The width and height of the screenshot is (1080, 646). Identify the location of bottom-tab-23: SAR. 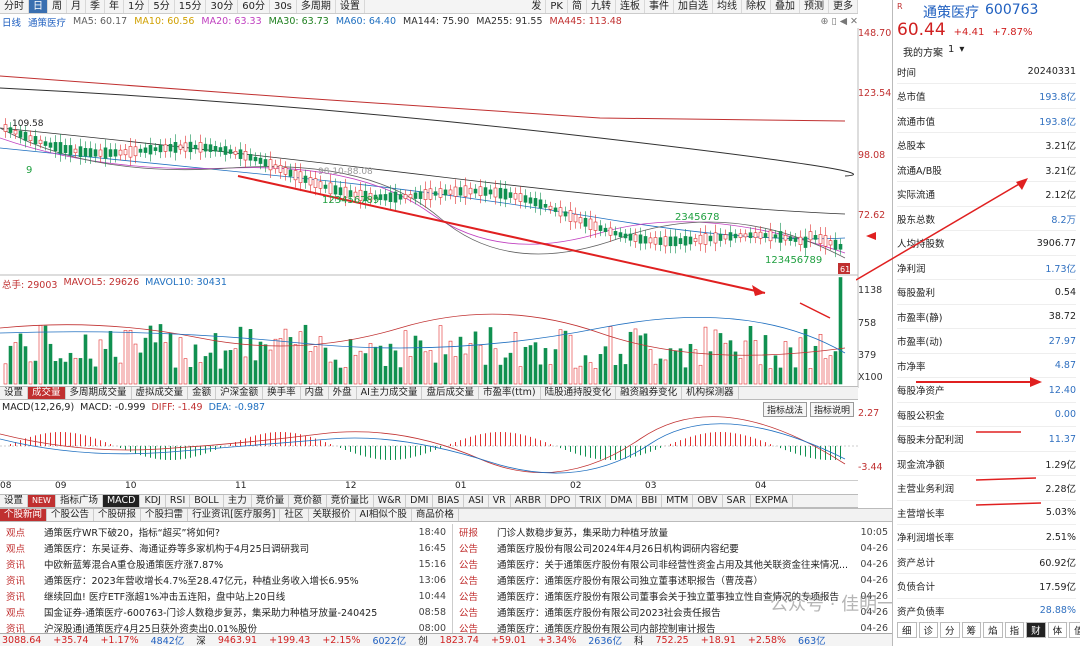
(737, 501).